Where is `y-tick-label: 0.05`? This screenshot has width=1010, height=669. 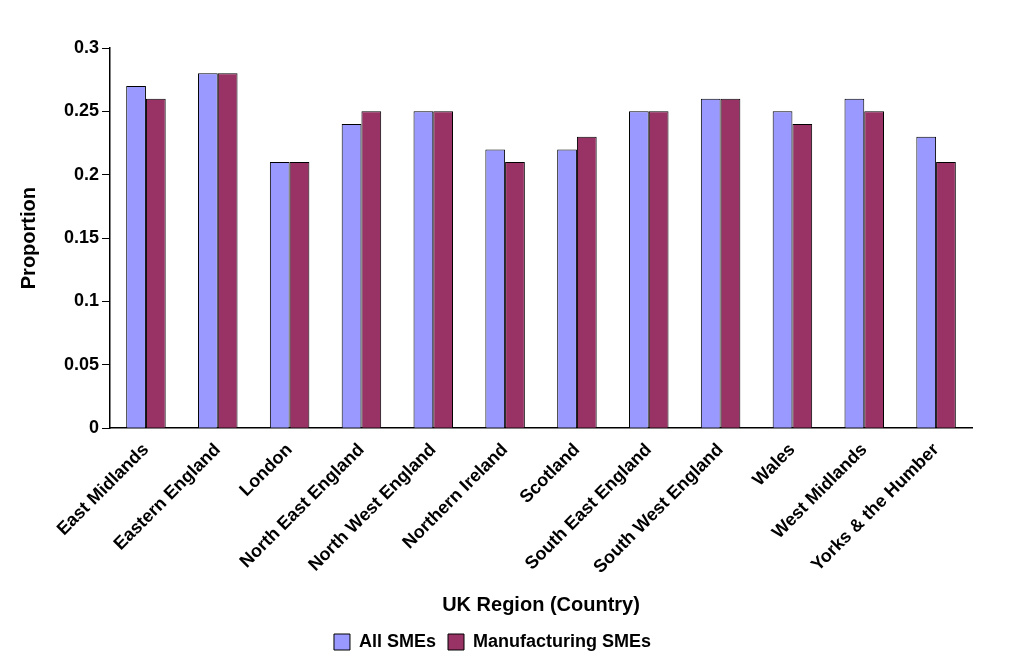
y-tick-label: 0.05 is located at coordinates (81, 363).